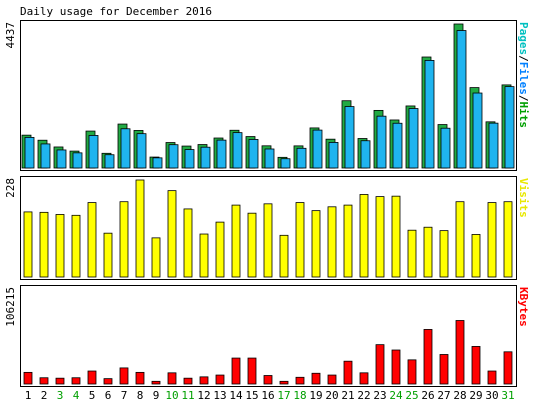  Describe the element at coordinates (459, 395) in the screenshot. I see `x-tick-label-day-28: 28` at that location.